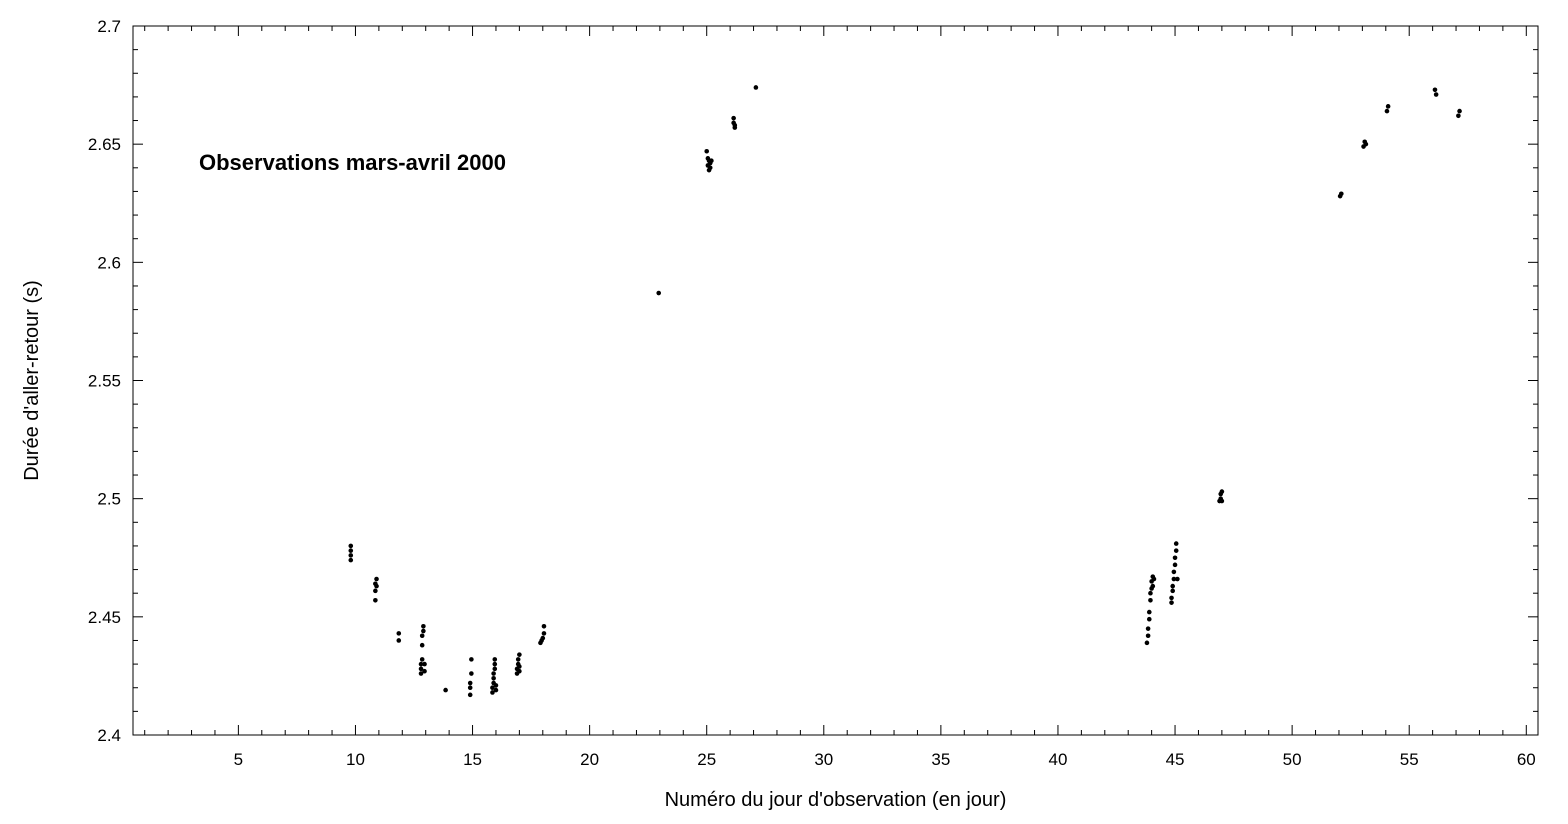 Image resolution: width=1568 pixels, height=824 pixels. Describe the element at coordinates (109, 499) in the screenshot. I see `y-tick-label: 2.5` at that location.